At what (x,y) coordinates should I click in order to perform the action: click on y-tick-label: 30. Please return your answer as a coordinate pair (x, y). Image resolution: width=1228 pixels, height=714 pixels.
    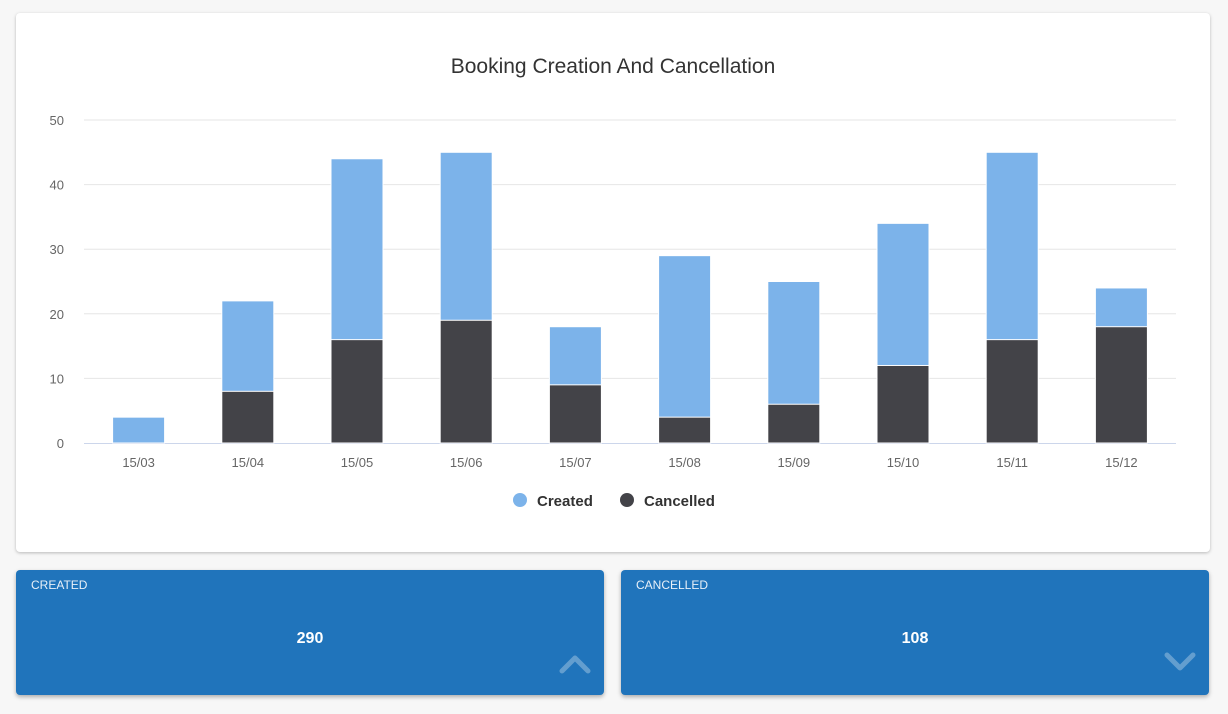
    Looking at the image, I should click on (57, 249).